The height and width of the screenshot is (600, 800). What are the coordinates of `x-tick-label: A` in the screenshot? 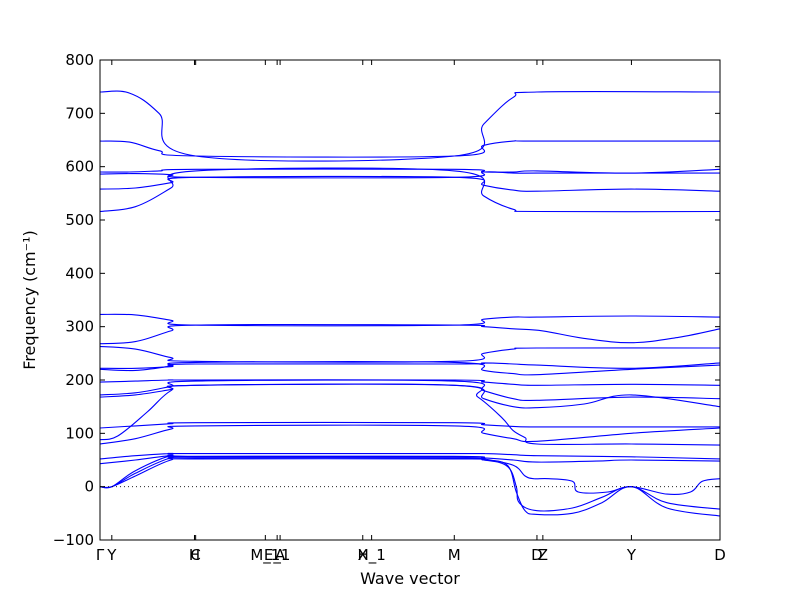 It's located at (280, 555).